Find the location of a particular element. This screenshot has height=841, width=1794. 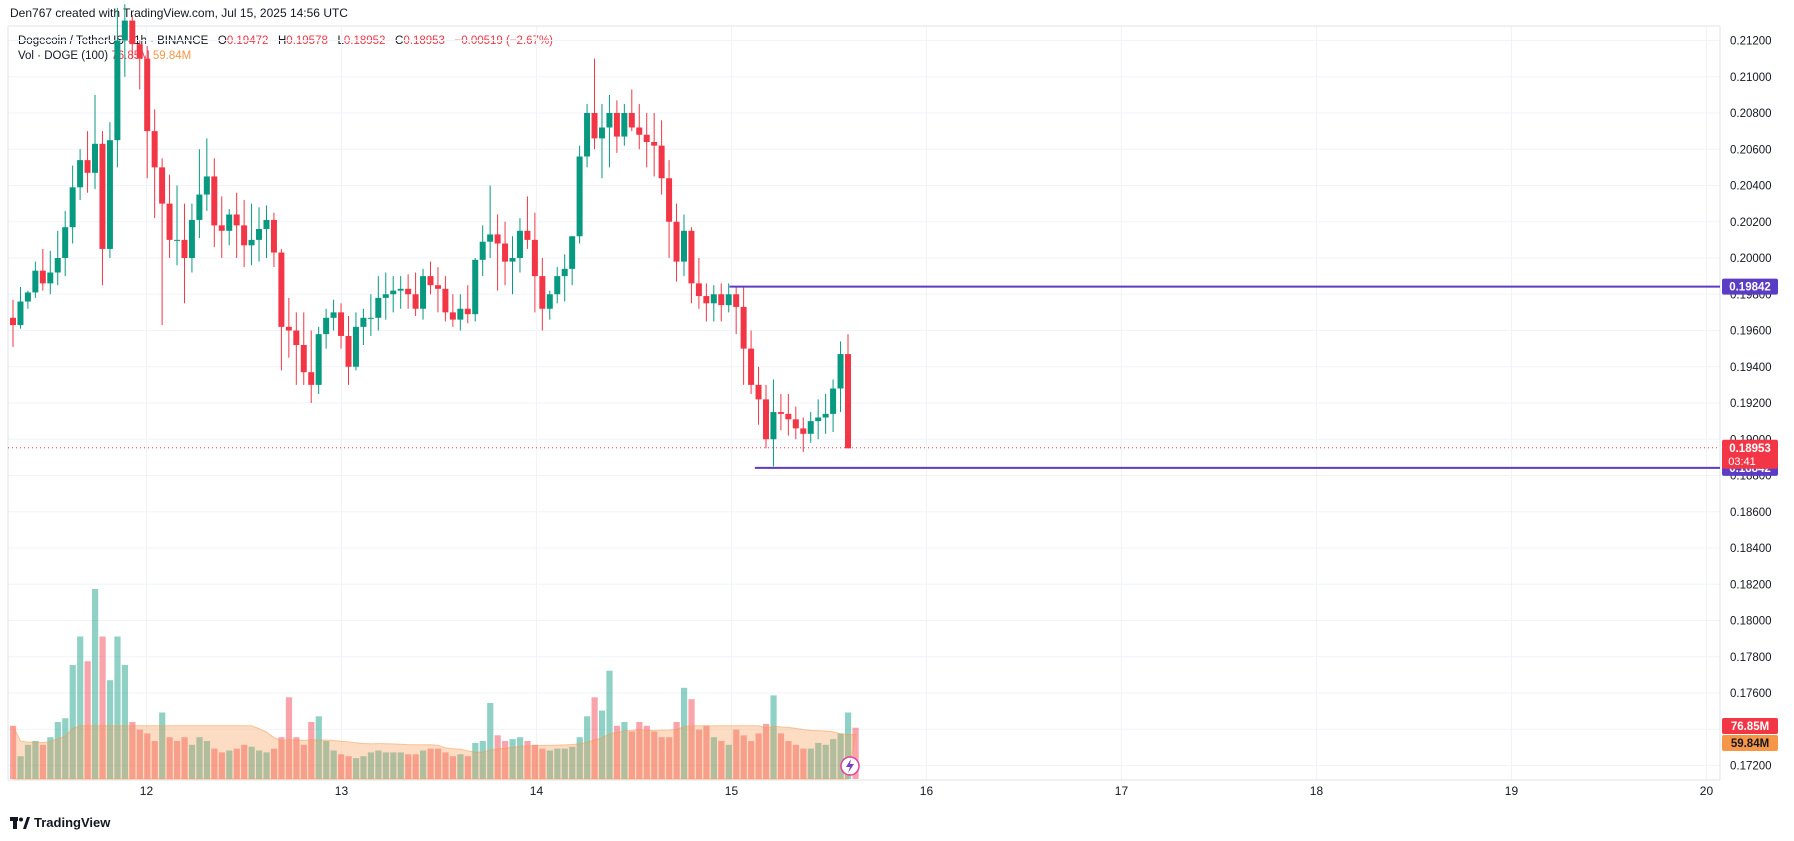

tradingview-logo-icon is located at coordinates (20, 822).